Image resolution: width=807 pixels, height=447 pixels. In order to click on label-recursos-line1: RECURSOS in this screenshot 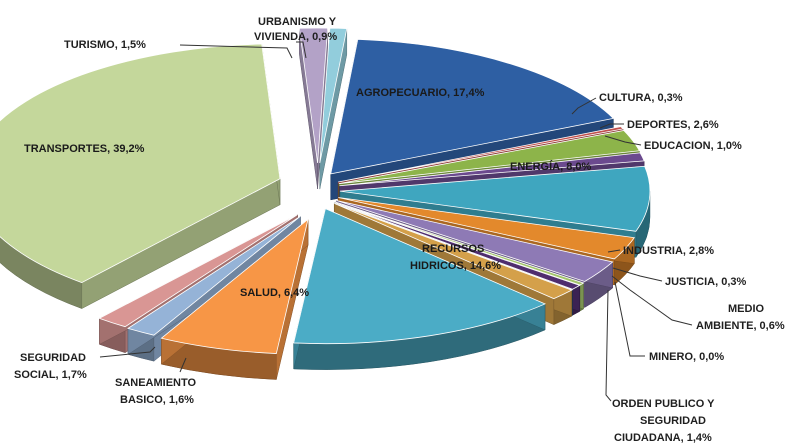, I will do `click(453, 249)`.